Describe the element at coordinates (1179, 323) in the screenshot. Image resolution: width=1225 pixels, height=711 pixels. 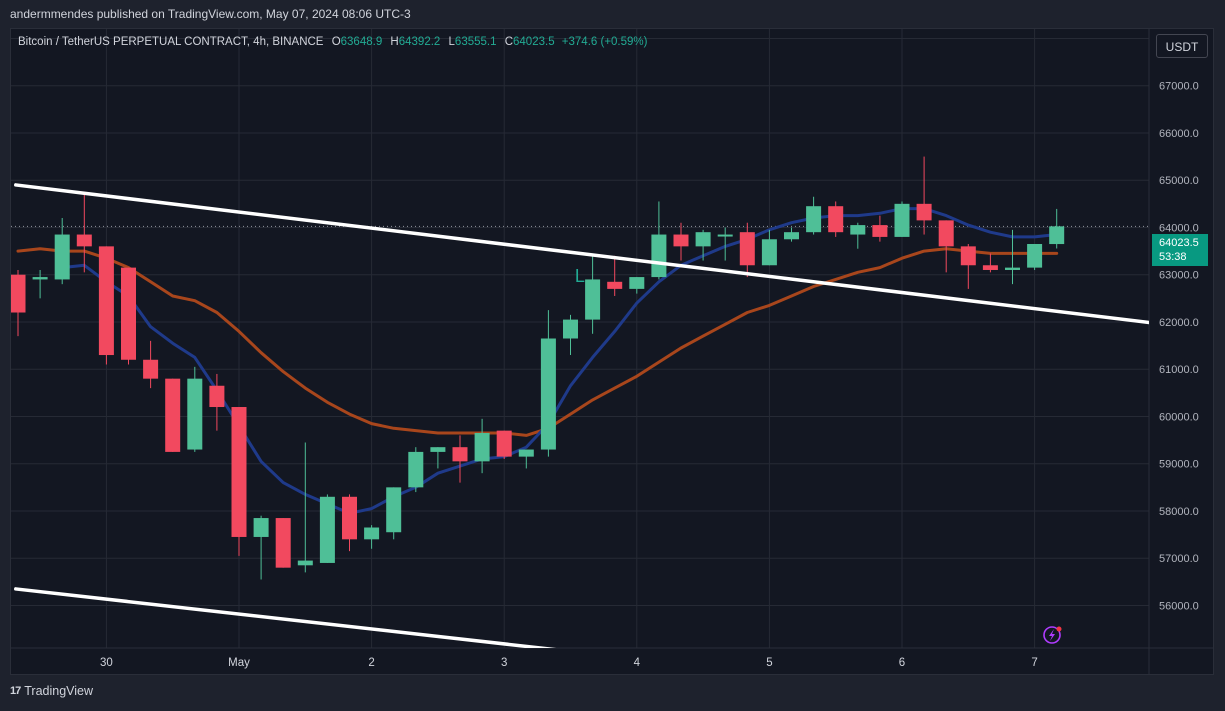
I see `y-tick-label: 62000.0` at that location.